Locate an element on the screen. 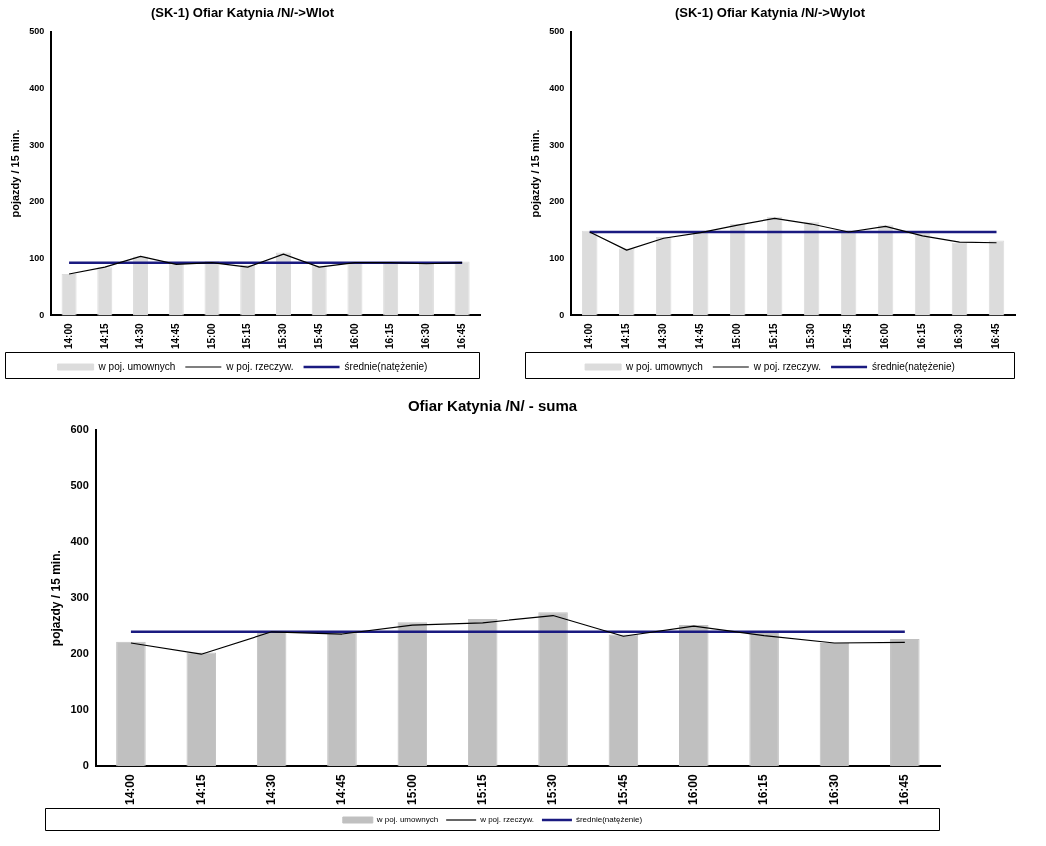  chart-title: (SK-1) Ofiar Katynia /N/->Wlot is located at coordinates (242, 13).